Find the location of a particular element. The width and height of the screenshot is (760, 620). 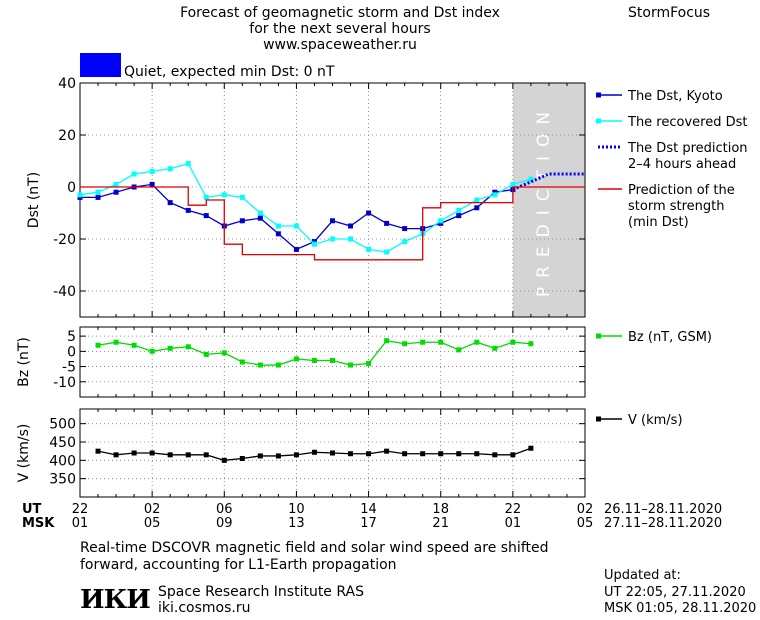

legend-label: Bz (nT, GSM) is located at coordinates (670, 337).